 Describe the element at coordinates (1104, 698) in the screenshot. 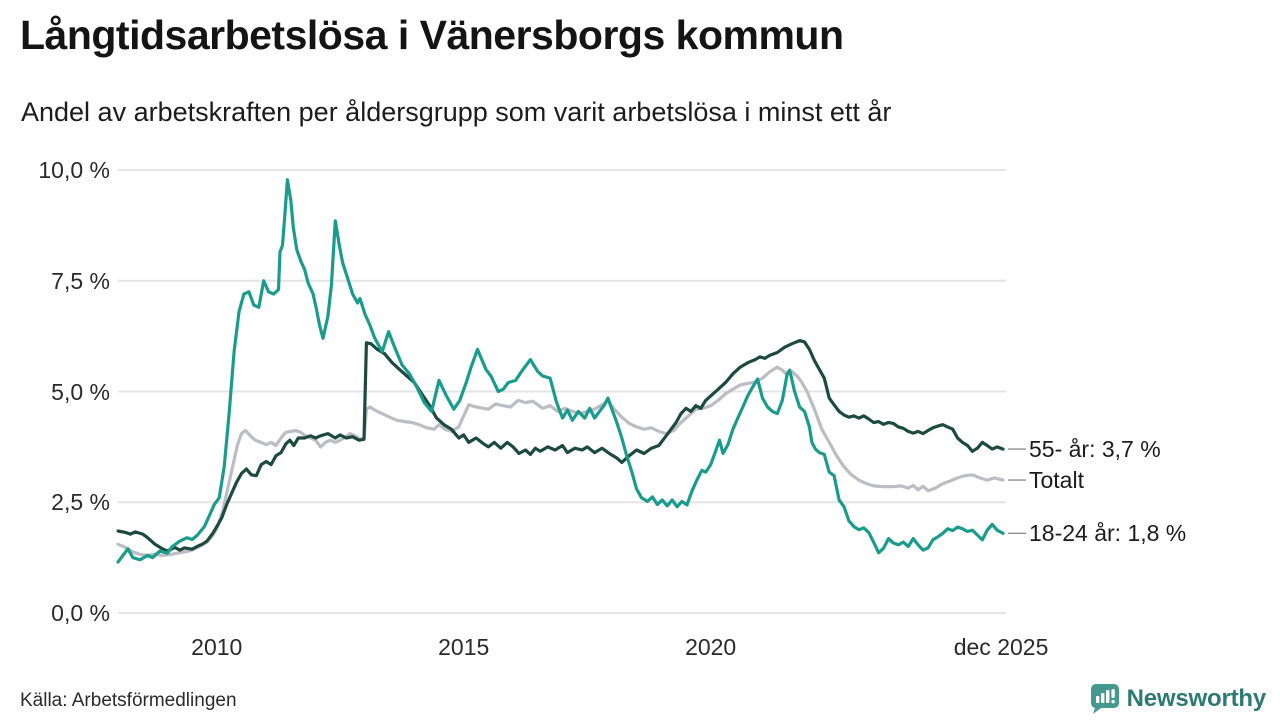

I see `newsworthy-bubble-chart-icon` at that location.